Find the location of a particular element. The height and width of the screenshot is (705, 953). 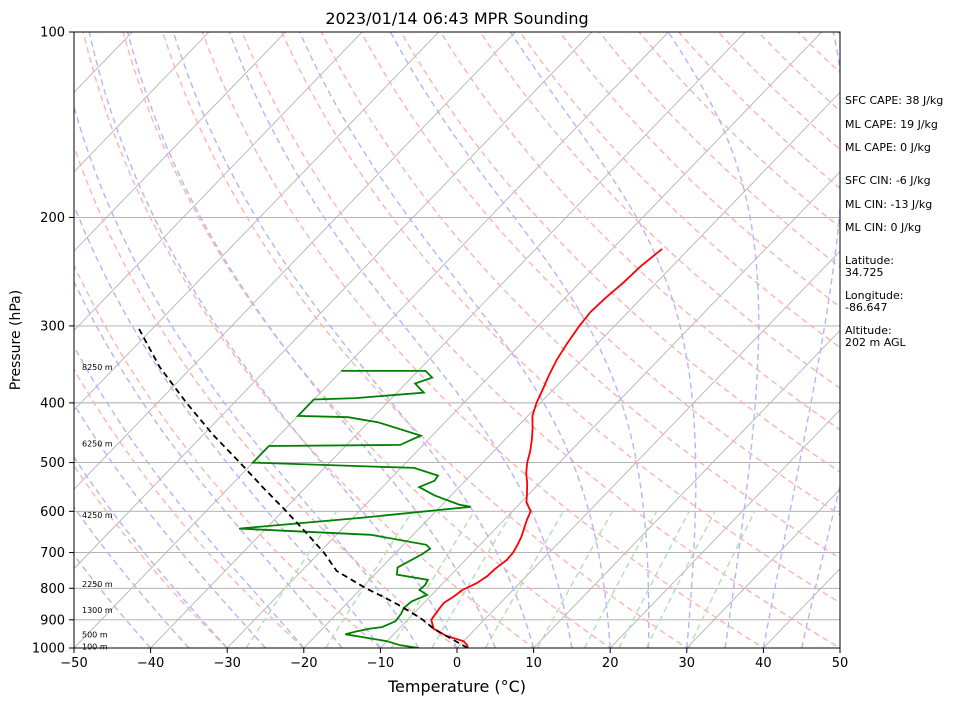

y-tick-label: 300 is located at coordinates (52, 326).